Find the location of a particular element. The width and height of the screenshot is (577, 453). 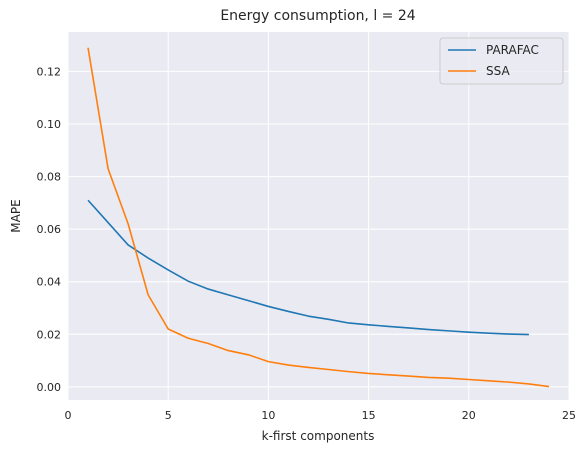

y-tick-label: 0.06 is located at coordinates (49, 229).